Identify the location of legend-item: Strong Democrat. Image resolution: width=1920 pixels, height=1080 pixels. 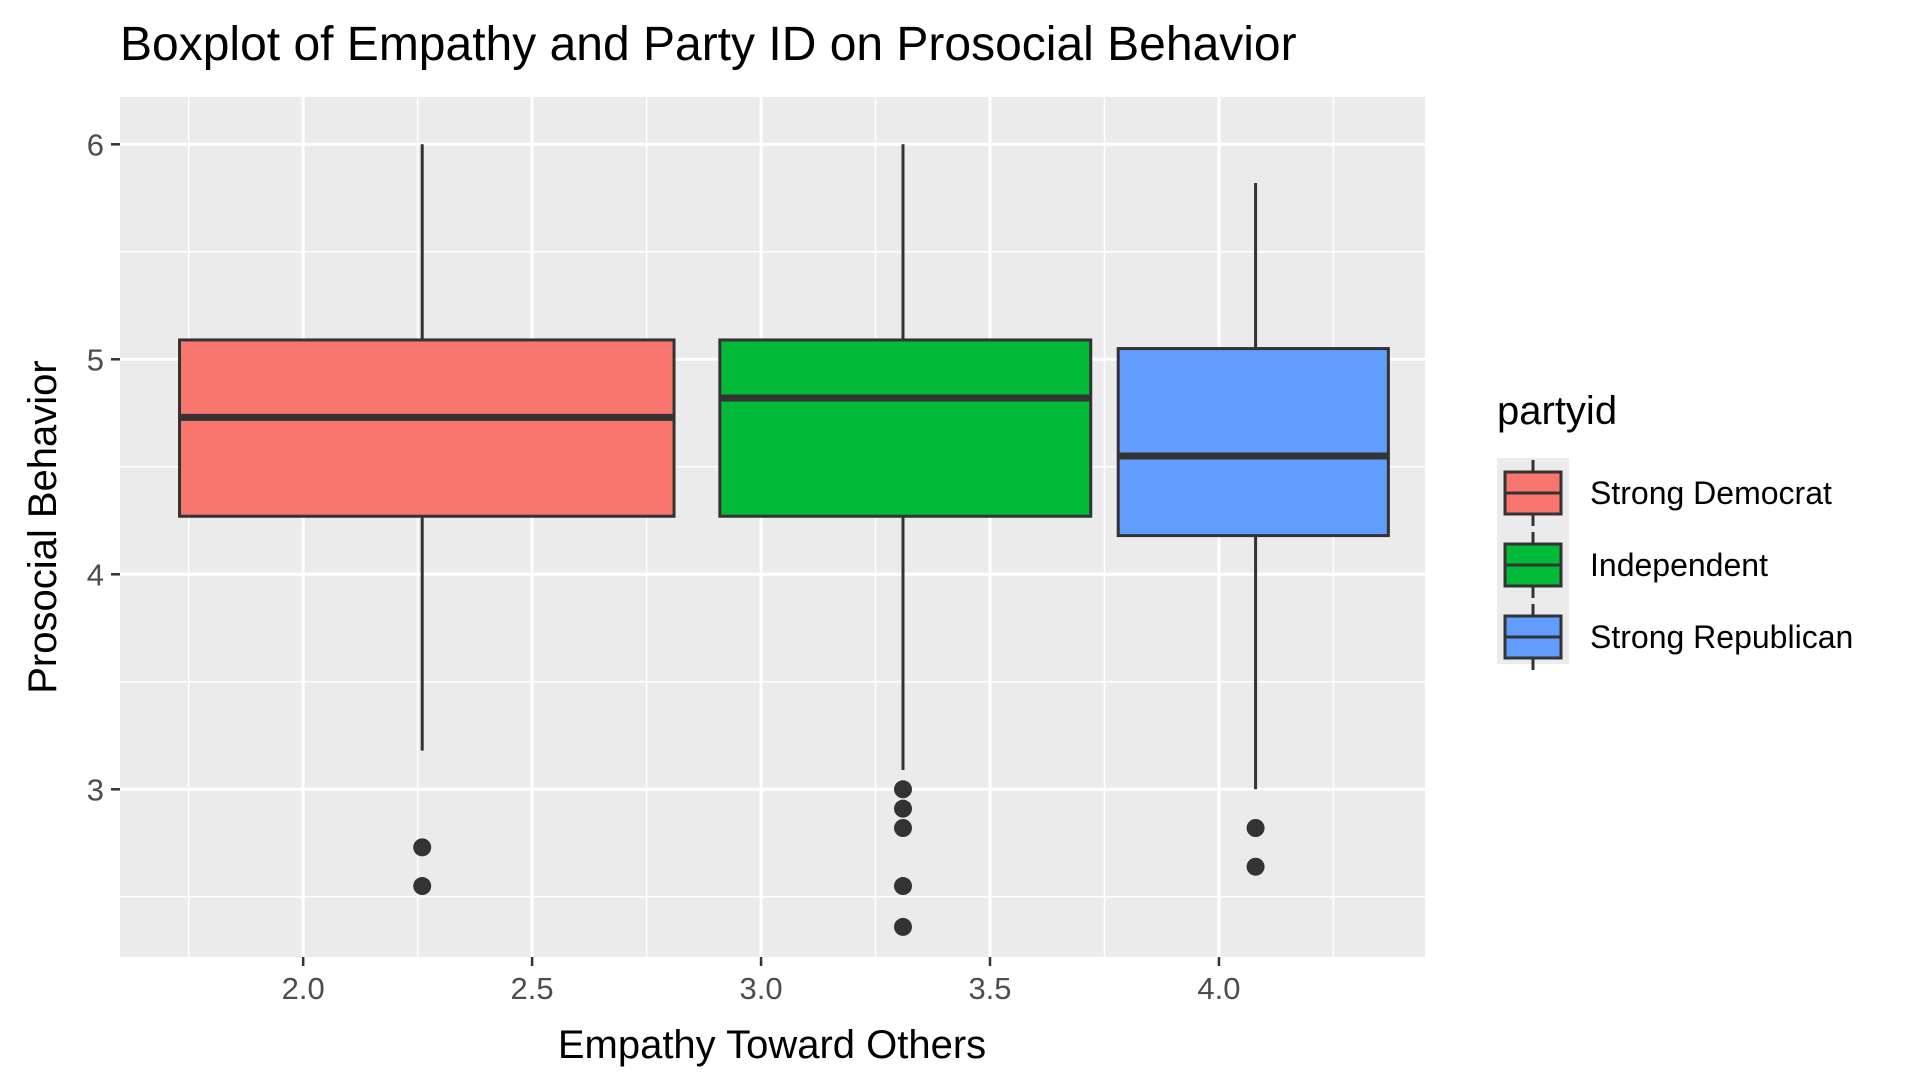
(1667, 493).